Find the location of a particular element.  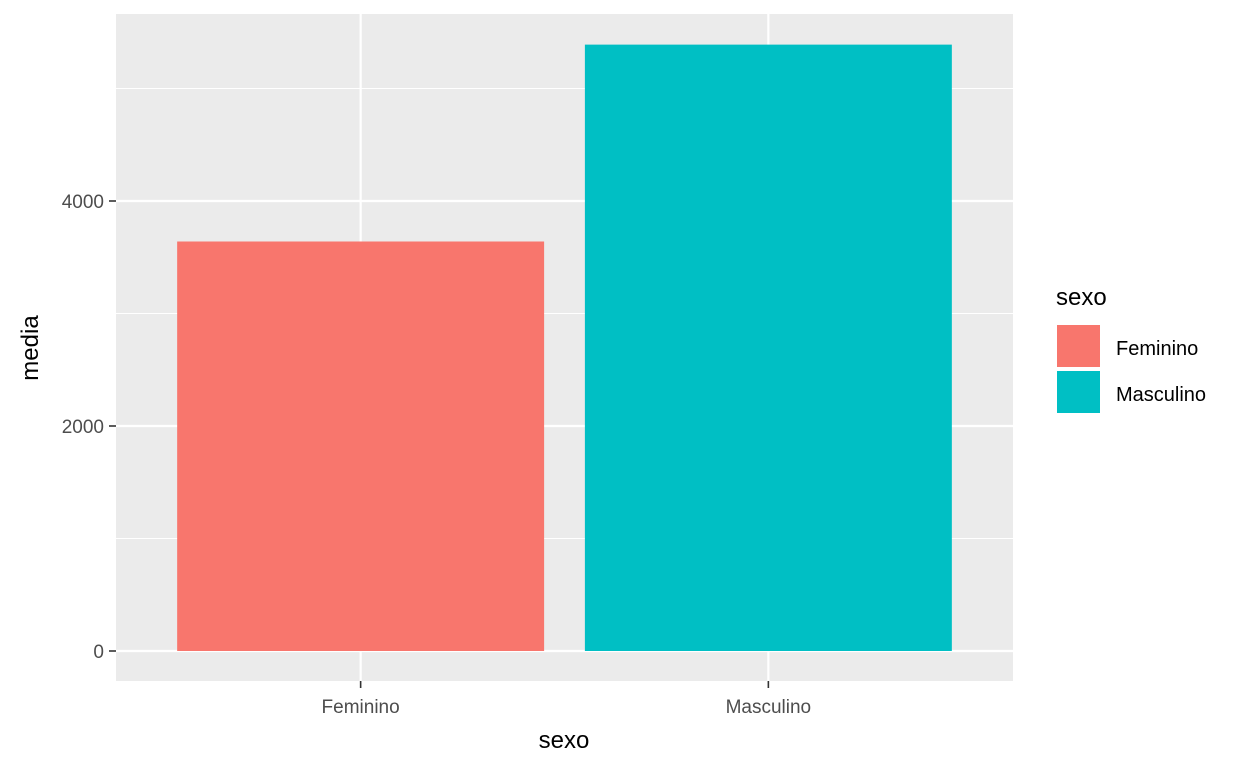

legend: sexo Feminino Masculino is located at coordinates (1131, 348).